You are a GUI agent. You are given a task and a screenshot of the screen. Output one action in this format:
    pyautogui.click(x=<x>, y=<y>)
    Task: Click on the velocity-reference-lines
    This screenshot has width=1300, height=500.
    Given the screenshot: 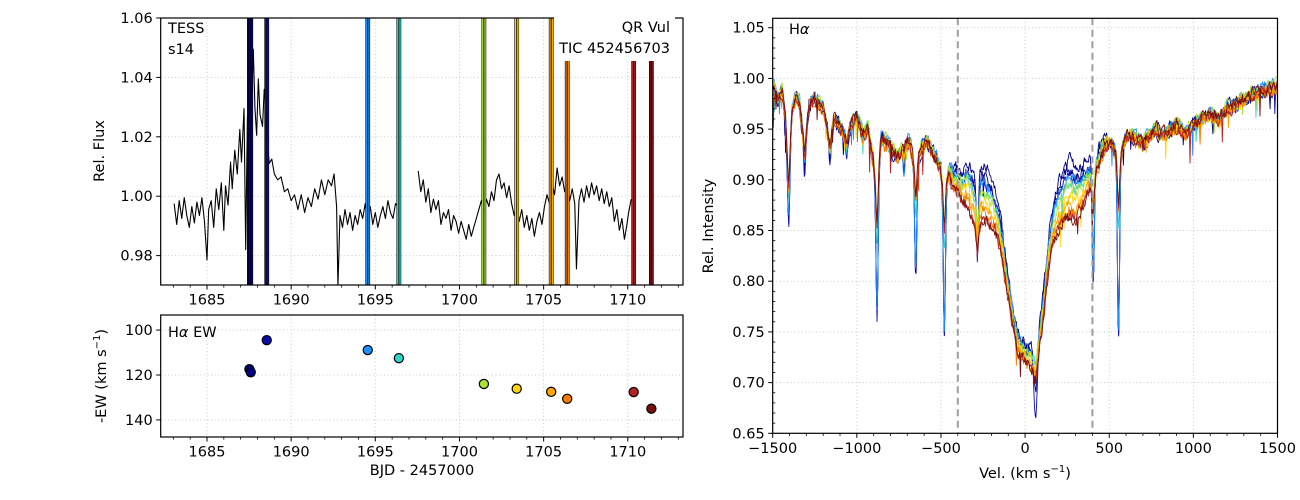 What is the action you would take?
    pyautogui.click(x=1025, y=226)
    